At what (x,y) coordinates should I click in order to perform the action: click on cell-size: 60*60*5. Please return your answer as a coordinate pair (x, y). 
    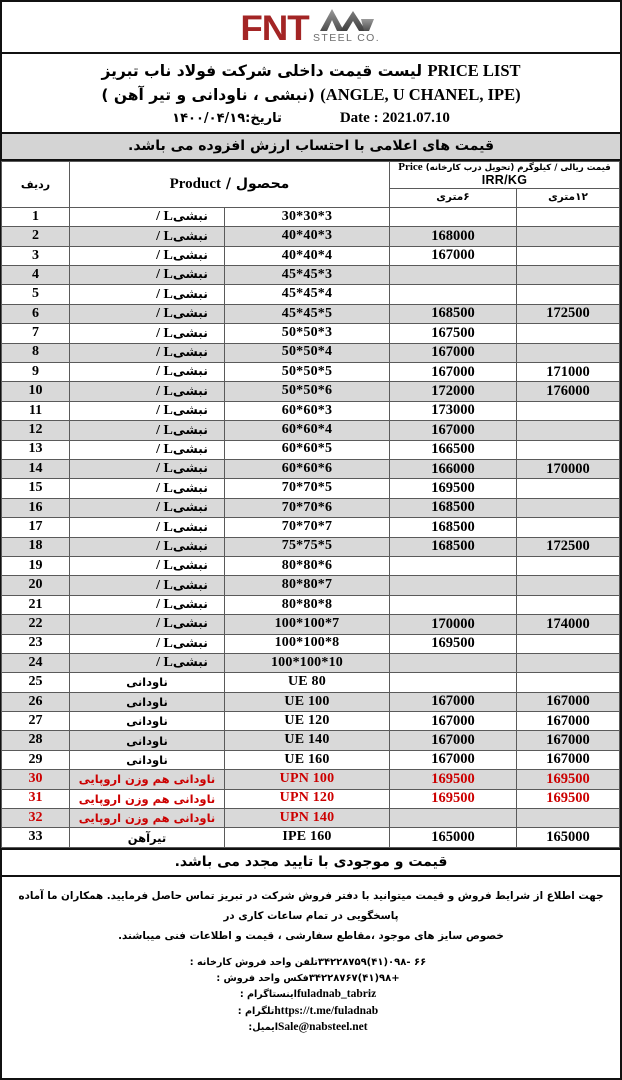
    Looking at the image, I should click on (306, 449).